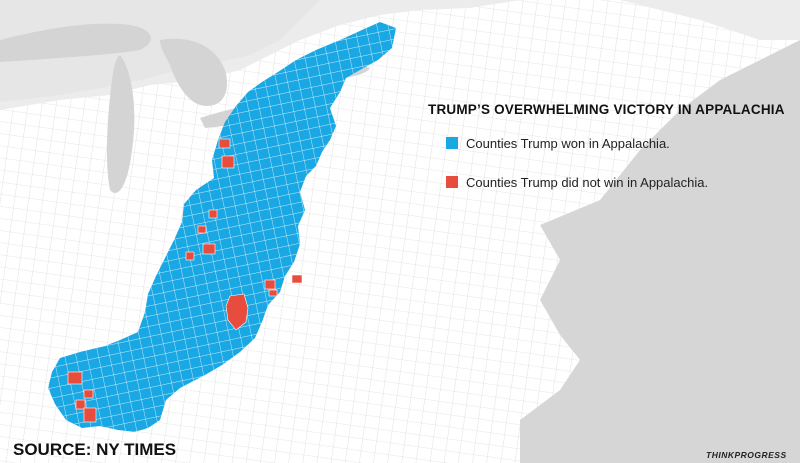 The width and height of the screenshot is (800, 463). I want to click on lake-huron, so click(194, 72).